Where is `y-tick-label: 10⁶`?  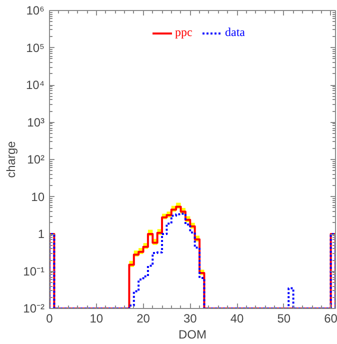 y-tick-label: 10⁶ is located at coordinates (35, 11).